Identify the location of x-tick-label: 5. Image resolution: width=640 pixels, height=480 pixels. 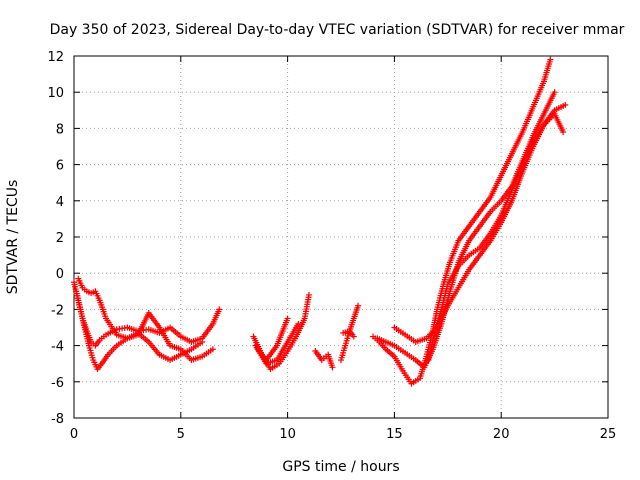
(181, 434).